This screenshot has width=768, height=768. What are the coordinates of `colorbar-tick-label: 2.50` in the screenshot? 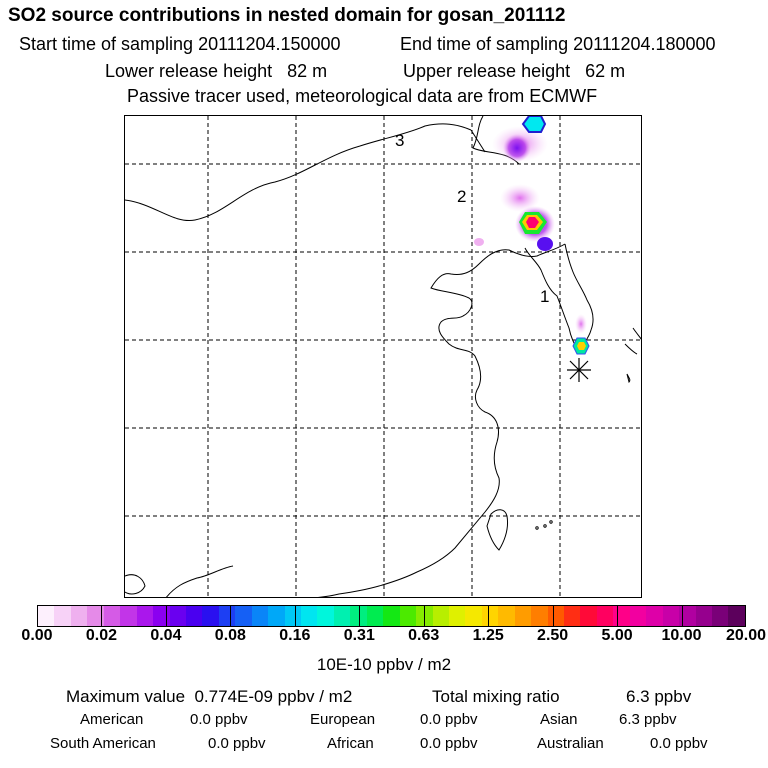 It's located at (553, 635).